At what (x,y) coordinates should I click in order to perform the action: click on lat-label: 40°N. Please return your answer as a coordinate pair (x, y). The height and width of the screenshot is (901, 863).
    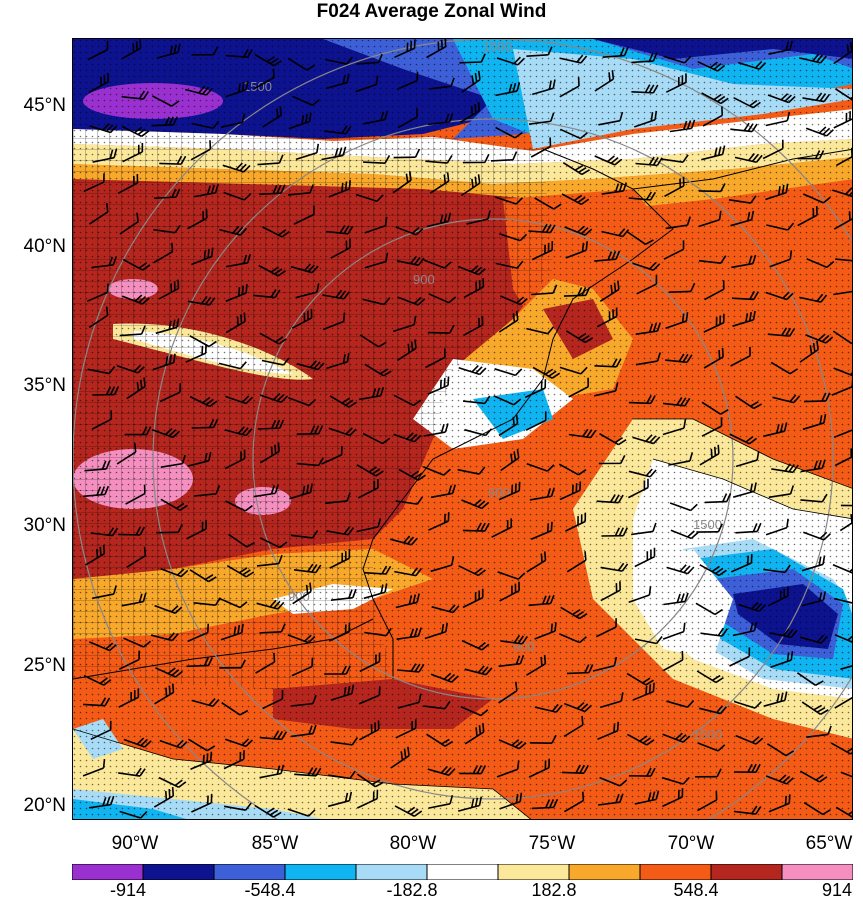
    Looking at the image, I should click on (33, 247).